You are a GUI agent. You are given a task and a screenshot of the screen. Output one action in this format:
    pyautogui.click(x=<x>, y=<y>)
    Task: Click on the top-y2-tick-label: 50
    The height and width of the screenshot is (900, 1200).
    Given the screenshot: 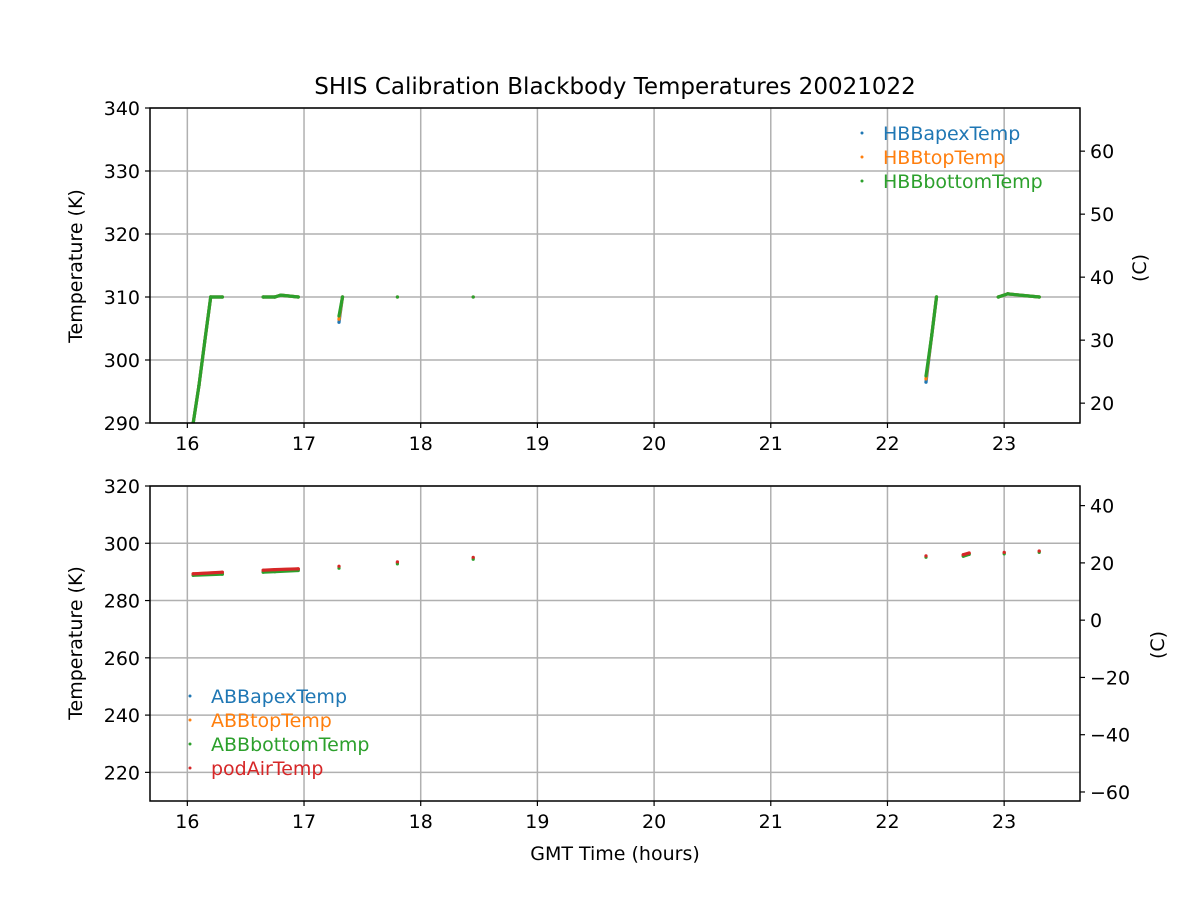 What is the action you would take?
    pyautogui.click(x=1102, y=215)
    